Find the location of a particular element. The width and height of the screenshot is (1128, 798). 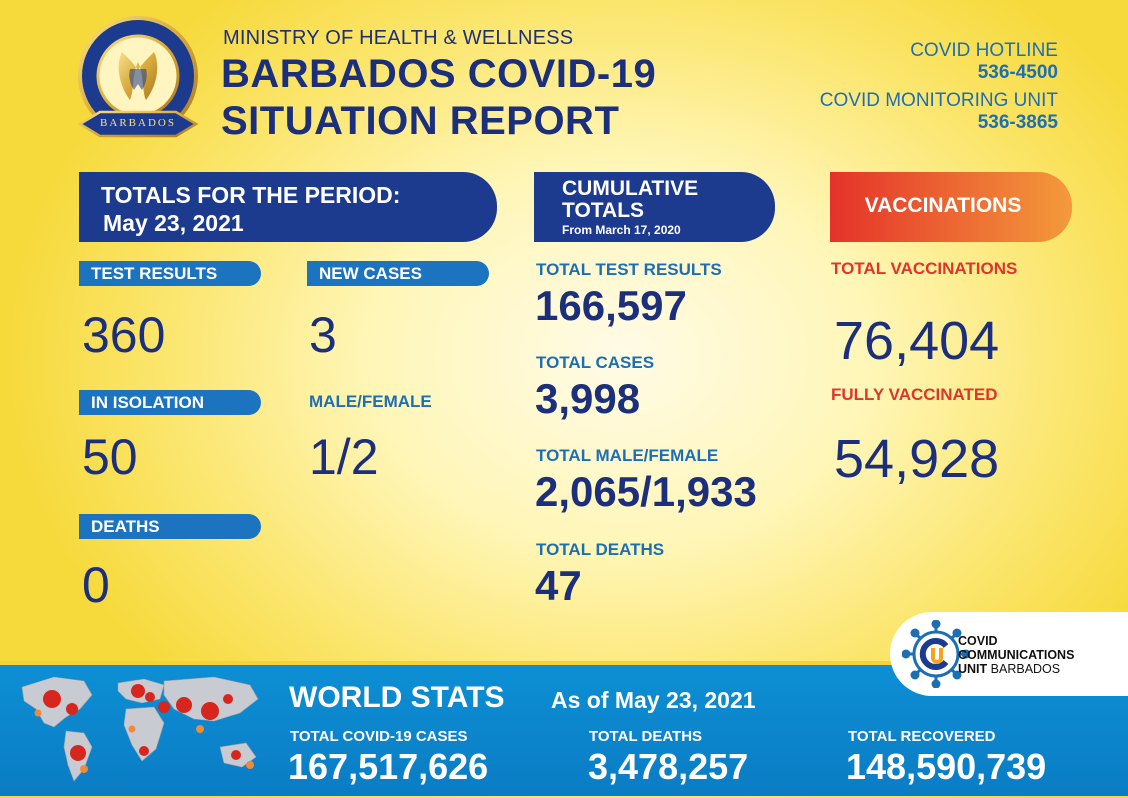

fully-vaccinated-value: 54,928 is located at coordinates (917, 459).